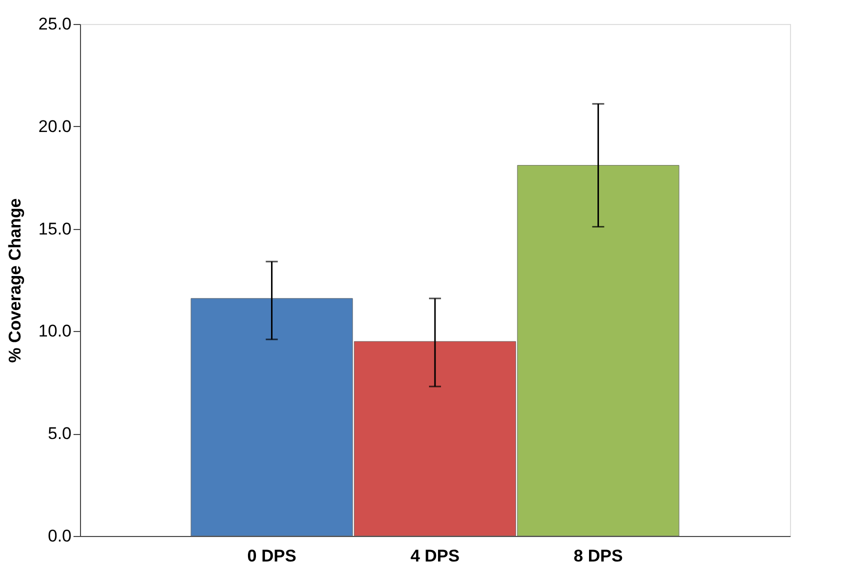 The width and height of the screenshot is (854, 578). Describe the element at coordinates (60, 536) in the screenshot. I see `y-tick-label: 0.0` at that location.